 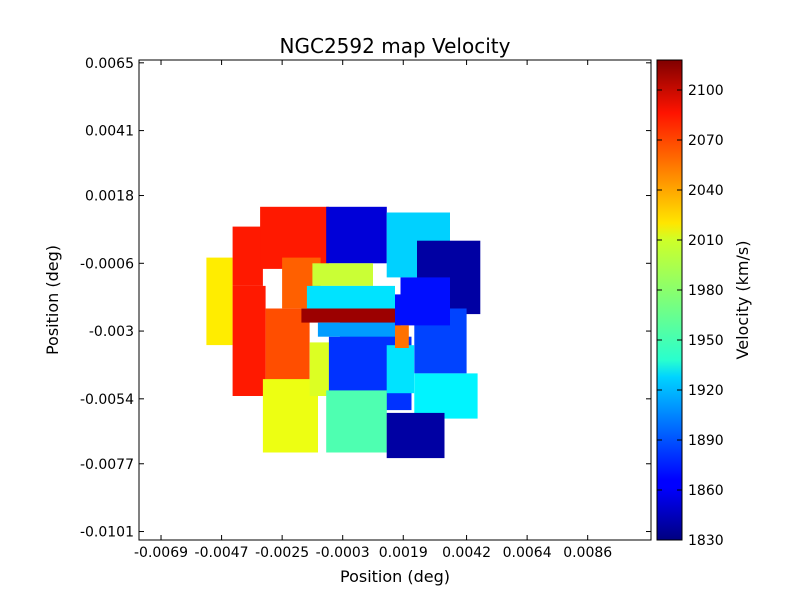 What do you see at coordinates (706, 91) in the screenshot?
I see `colorbar-tick-label: 2100` at bounding box center [706, 91].